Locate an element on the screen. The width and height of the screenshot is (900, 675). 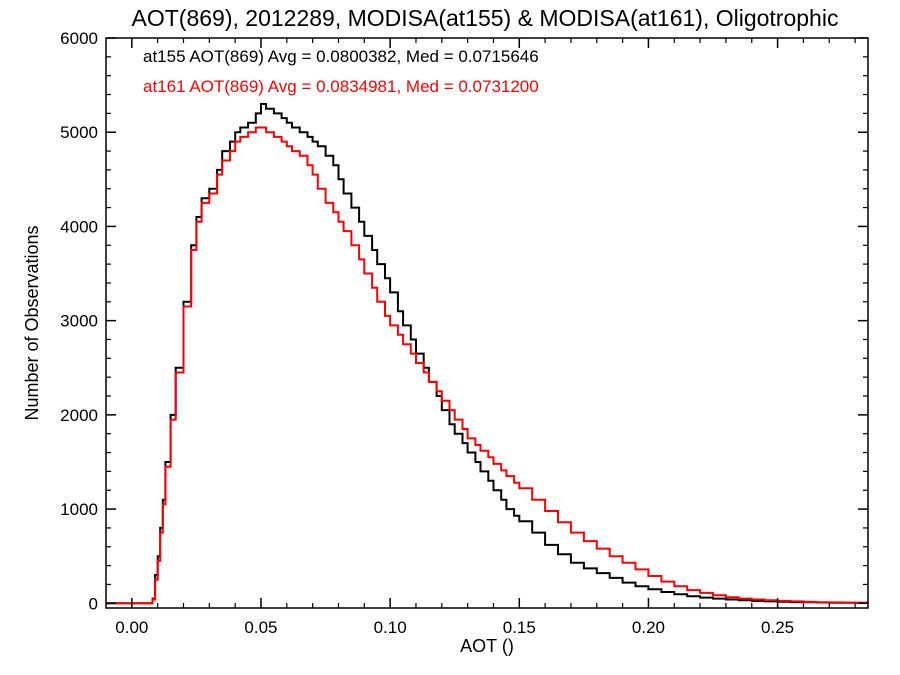
x-tick-label: 0.15 is located at coordinates (519, 627).